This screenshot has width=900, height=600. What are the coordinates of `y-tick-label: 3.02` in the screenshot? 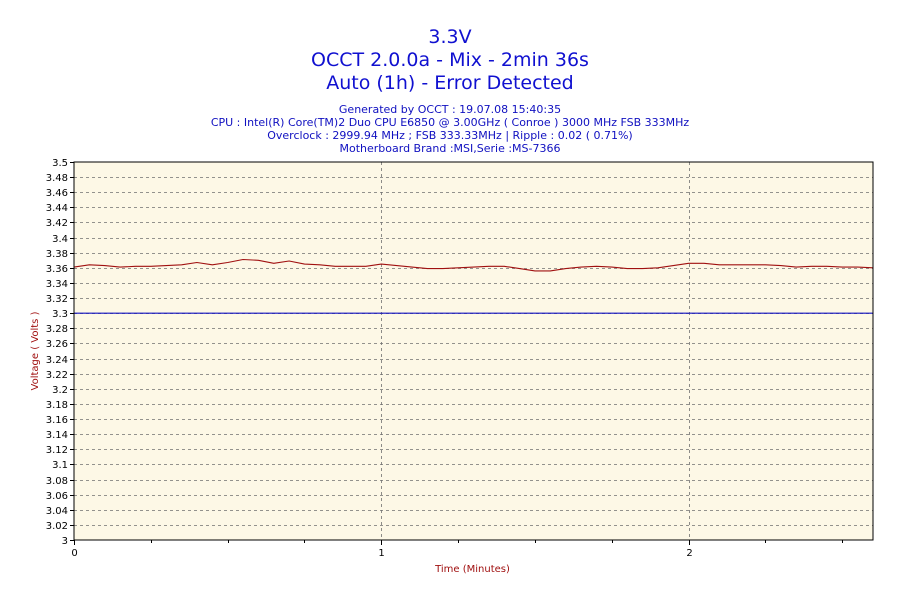 It's located at (57, 526).